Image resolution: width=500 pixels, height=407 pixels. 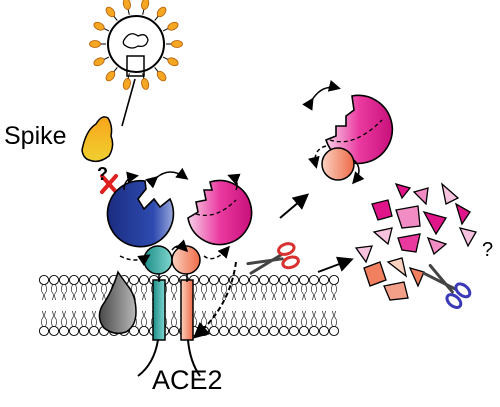 What do you see at coordinates (102, 174) in the screenshot?
I see `binding-question-mark: ?` at bounding box center [102, 174].